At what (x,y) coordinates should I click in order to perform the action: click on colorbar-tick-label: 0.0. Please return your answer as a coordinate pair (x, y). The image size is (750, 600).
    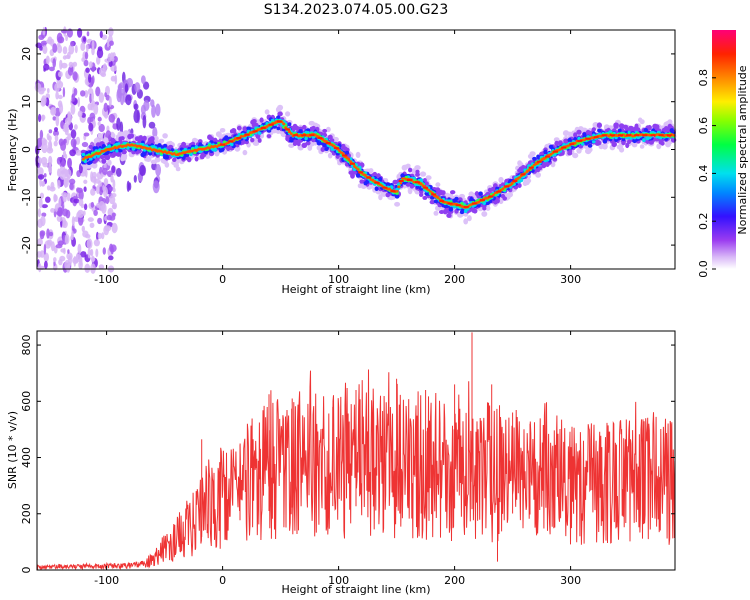
    Looking at the image, I should click on (703, 269).